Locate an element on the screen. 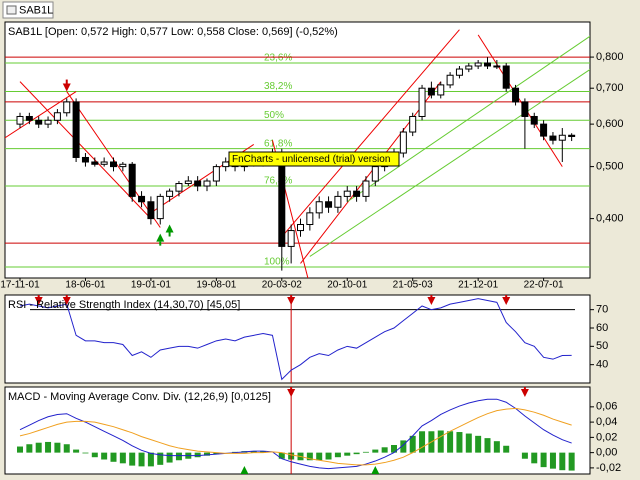 The height and width of the screenshot is (480, 640). macd-line is located at coordinates (295, 434).